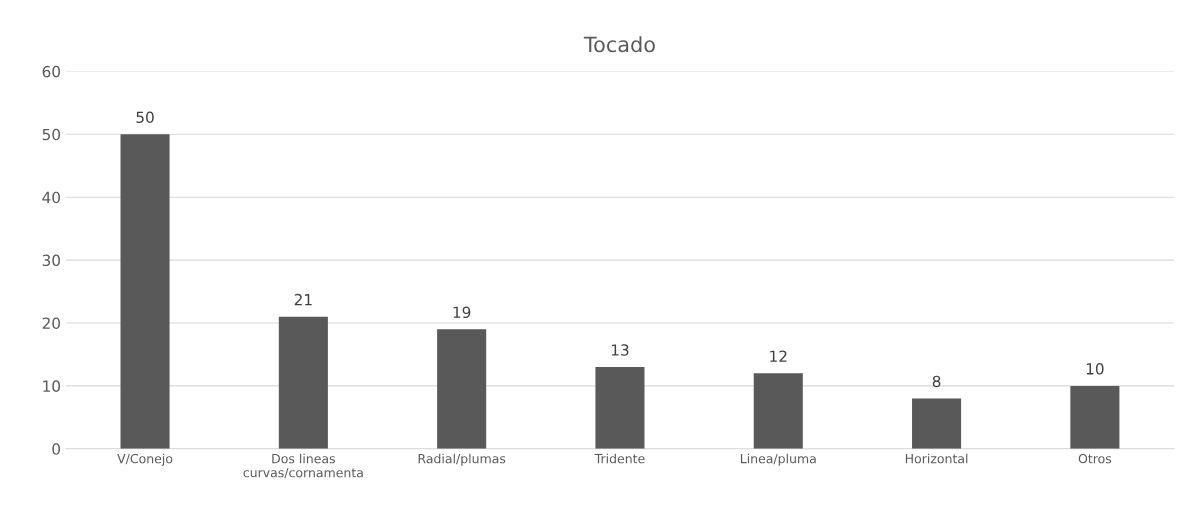 This screenshot has width=1198, height=510. I want to click on data-label: 10, so click(1095, 369).